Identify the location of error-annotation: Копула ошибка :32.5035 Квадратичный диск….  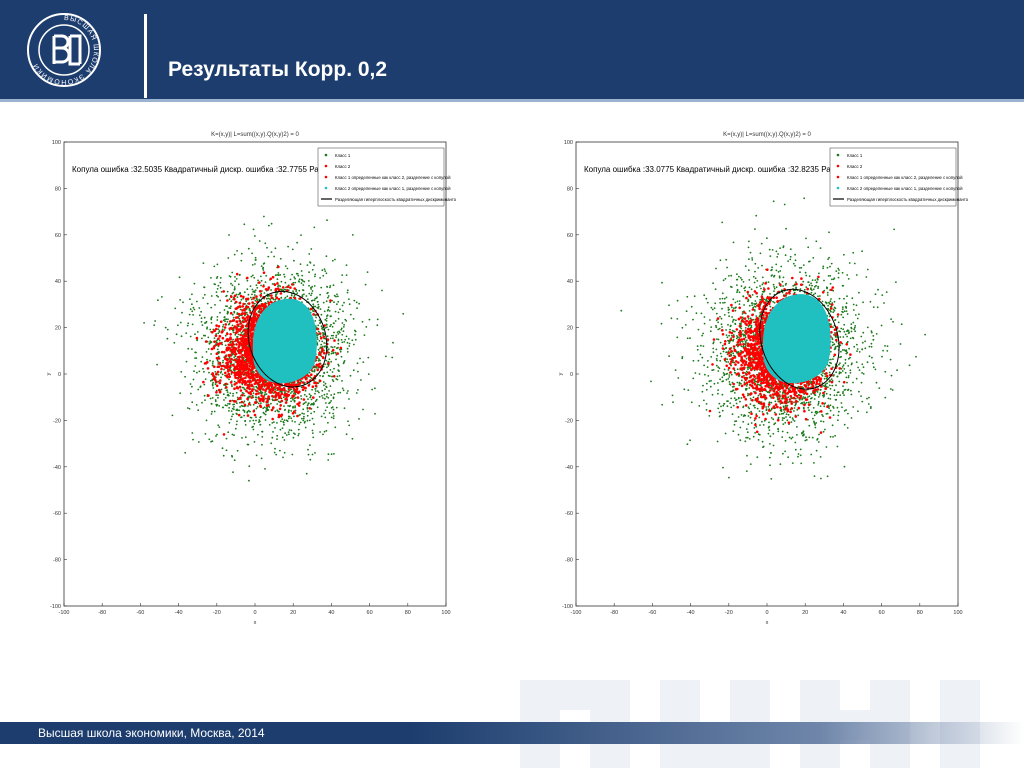
(213, 169).